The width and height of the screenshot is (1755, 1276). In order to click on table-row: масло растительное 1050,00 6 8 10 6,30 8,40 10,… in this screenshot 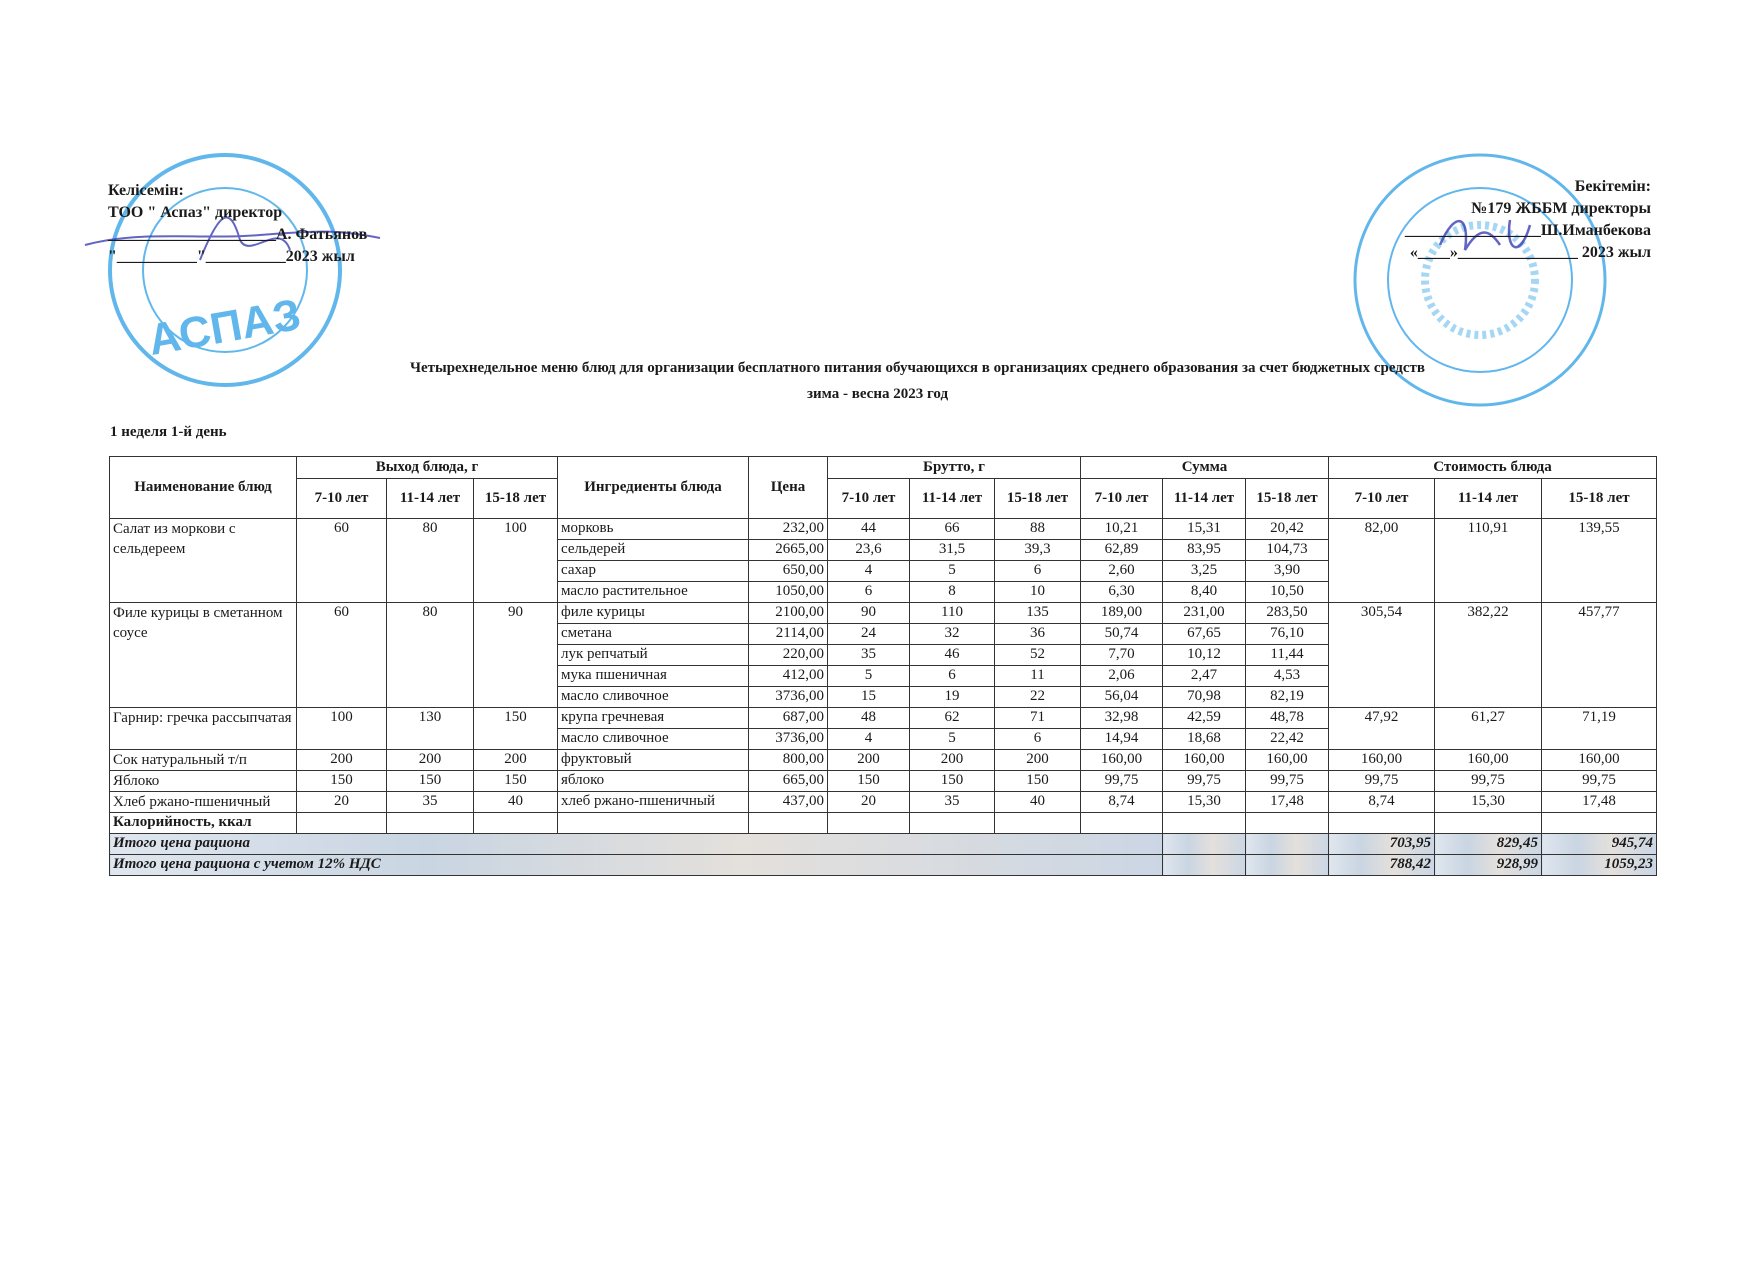, I will do `click(883, 592)`.